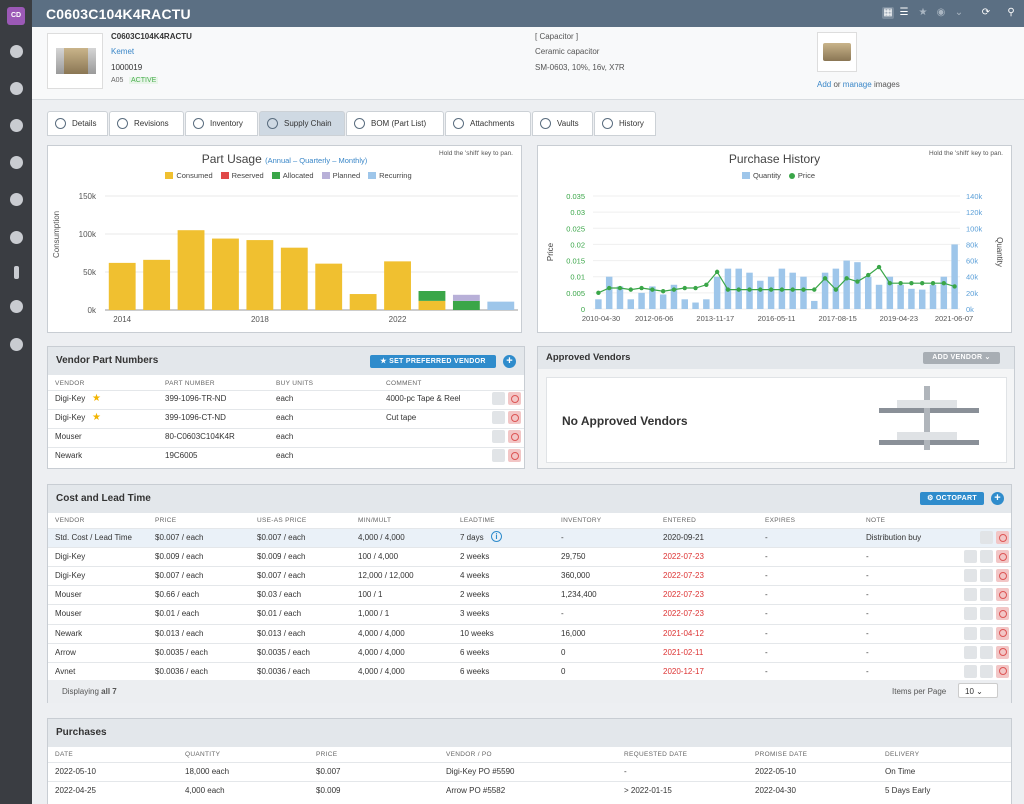  Describe the element at coordinates (952, 498) in the screenshot. I see `octopart-button: ⚙ OCTOPART` at that location.